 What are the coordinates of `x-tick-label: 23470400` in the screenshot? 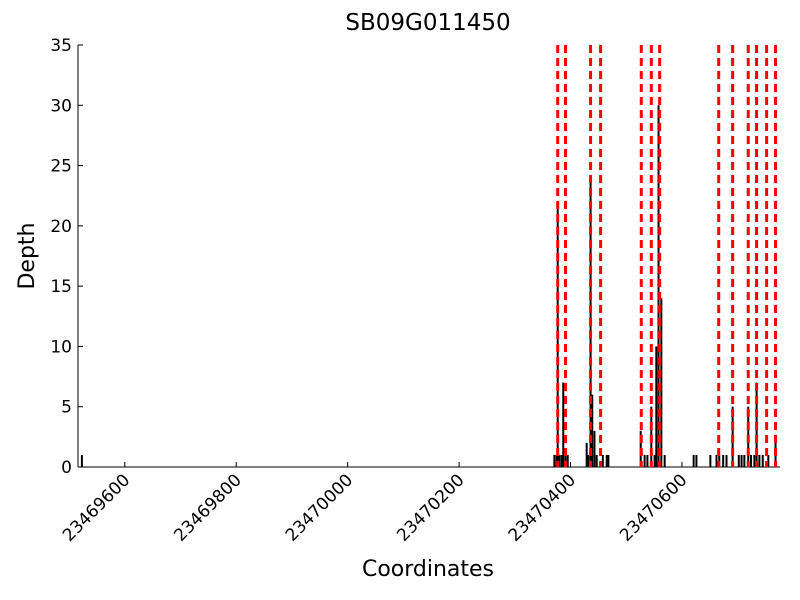 It's located at (542, 507).